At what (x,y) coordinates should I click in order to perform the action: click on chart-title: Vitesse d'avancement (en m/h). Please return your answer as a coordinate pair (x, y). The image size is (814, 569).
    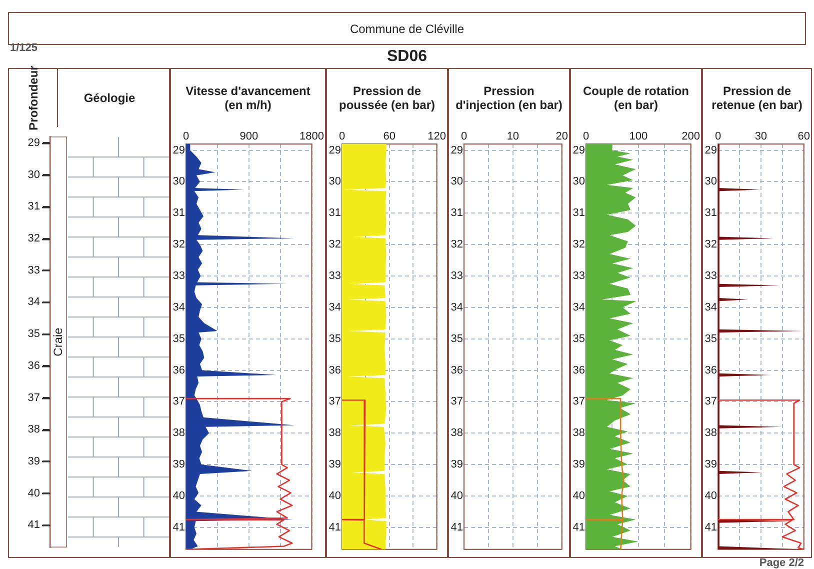
    Looking at the image, I should click on (248, 98).